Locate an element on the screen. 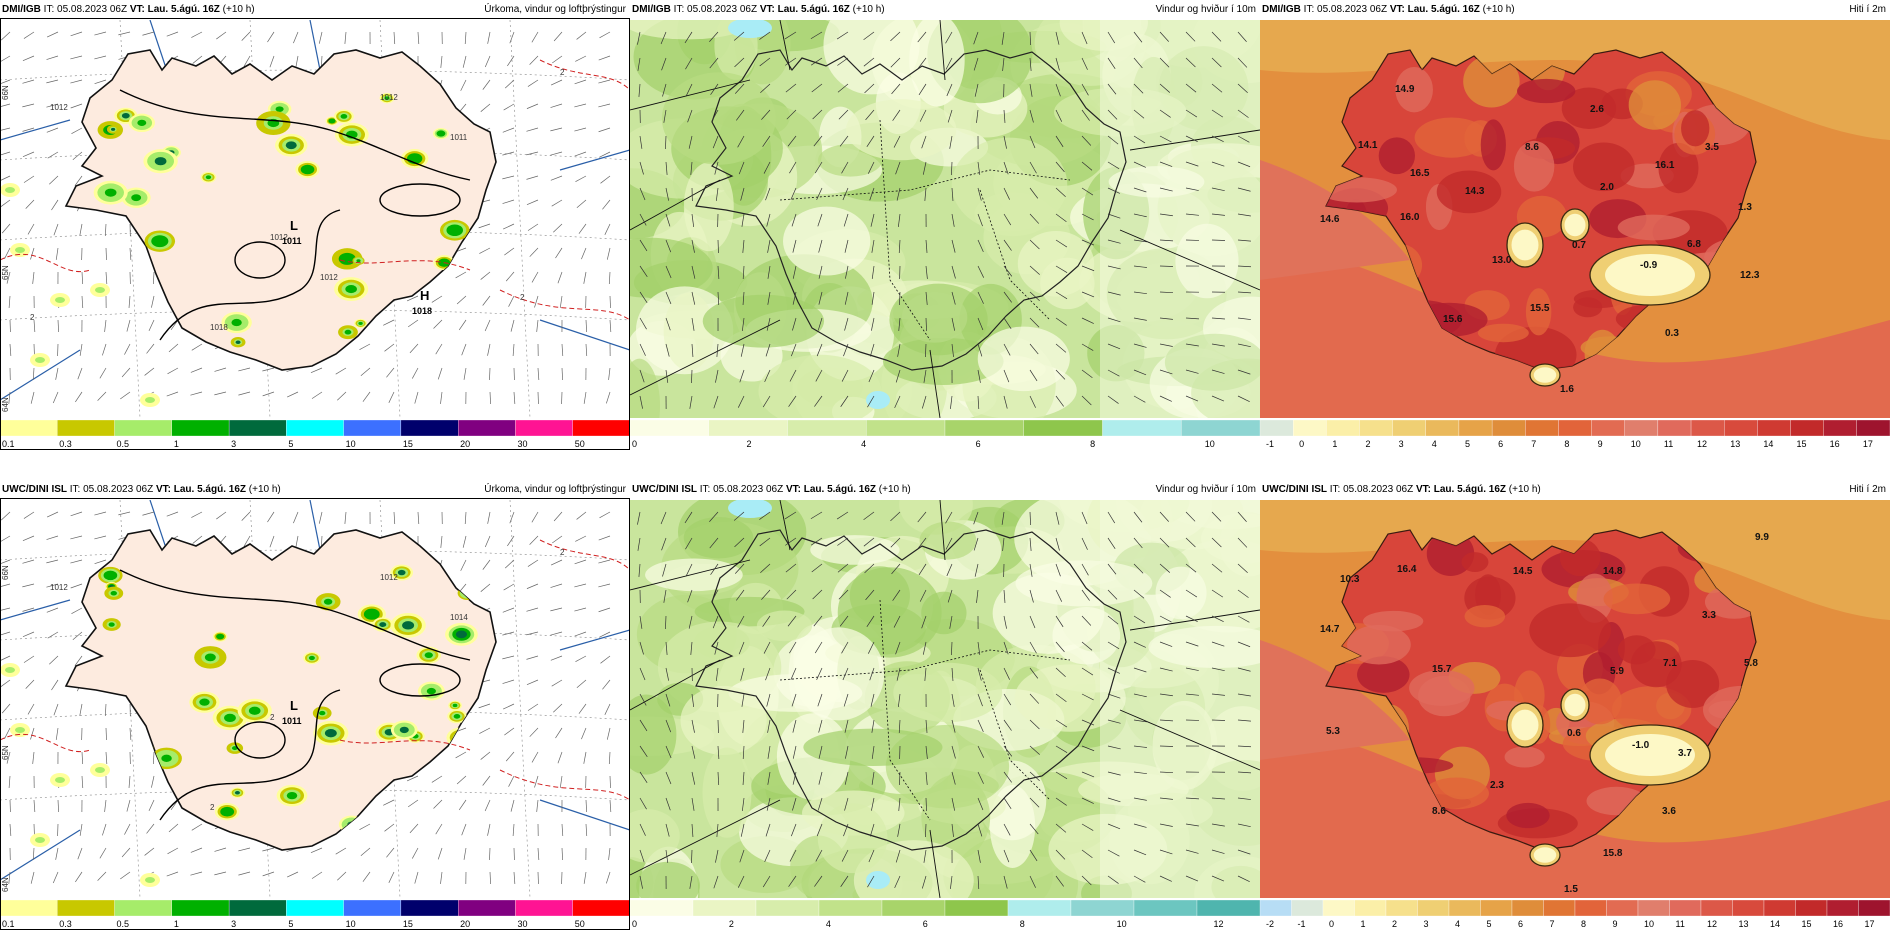 The height and width of the screenshot is (950, 1900). colorbar: 0 2 4 6 8 10 is located at coordinates (945, 434).